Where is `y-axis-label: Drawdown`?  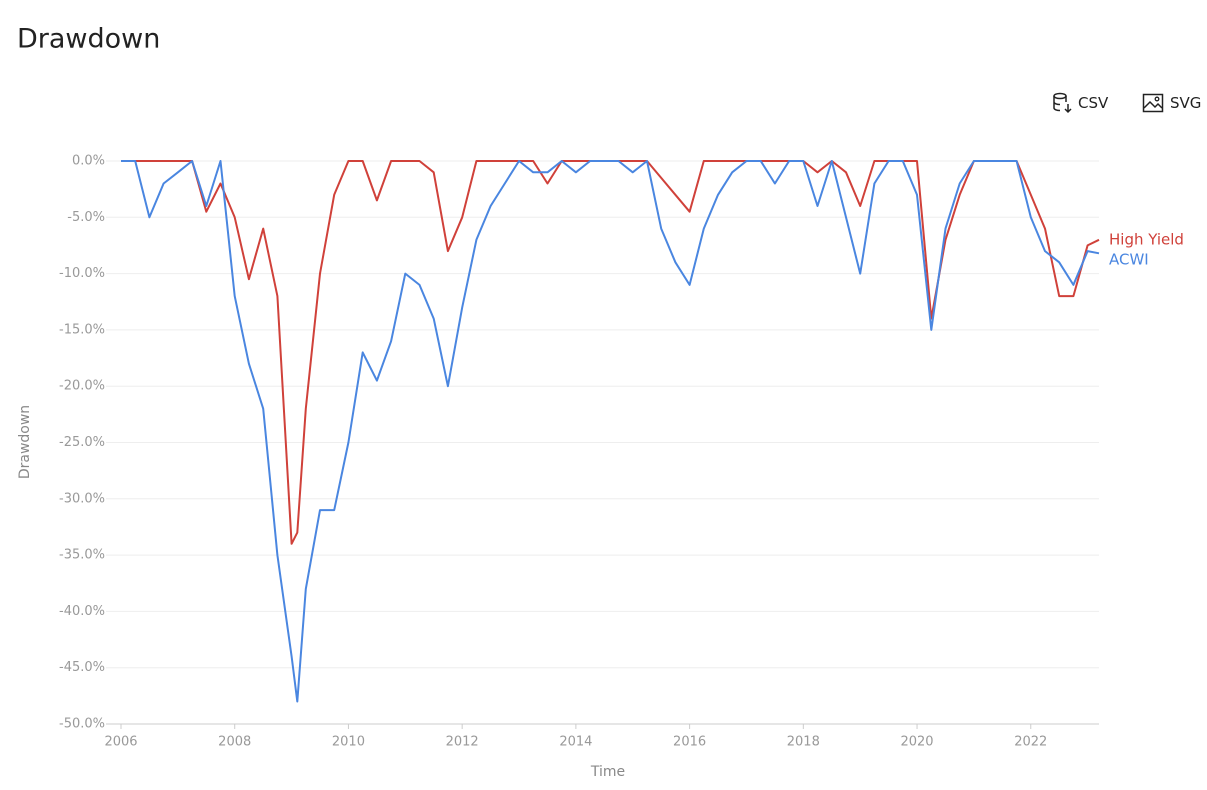
y-axis-label: Drawdown is located at coordinates (25, 442).